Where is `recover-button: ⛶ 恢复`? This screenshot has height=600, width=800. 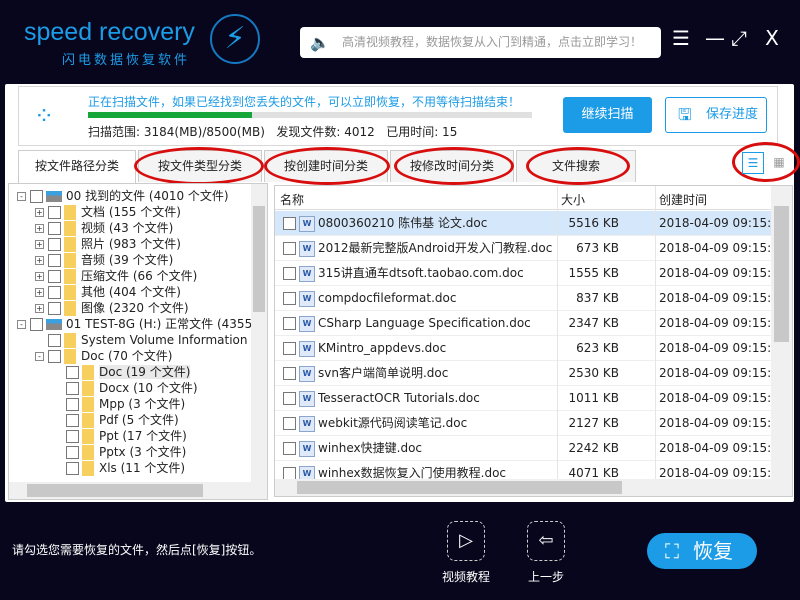
recover-button: ⛶ 恢复 is located at coordinates (702, 551).